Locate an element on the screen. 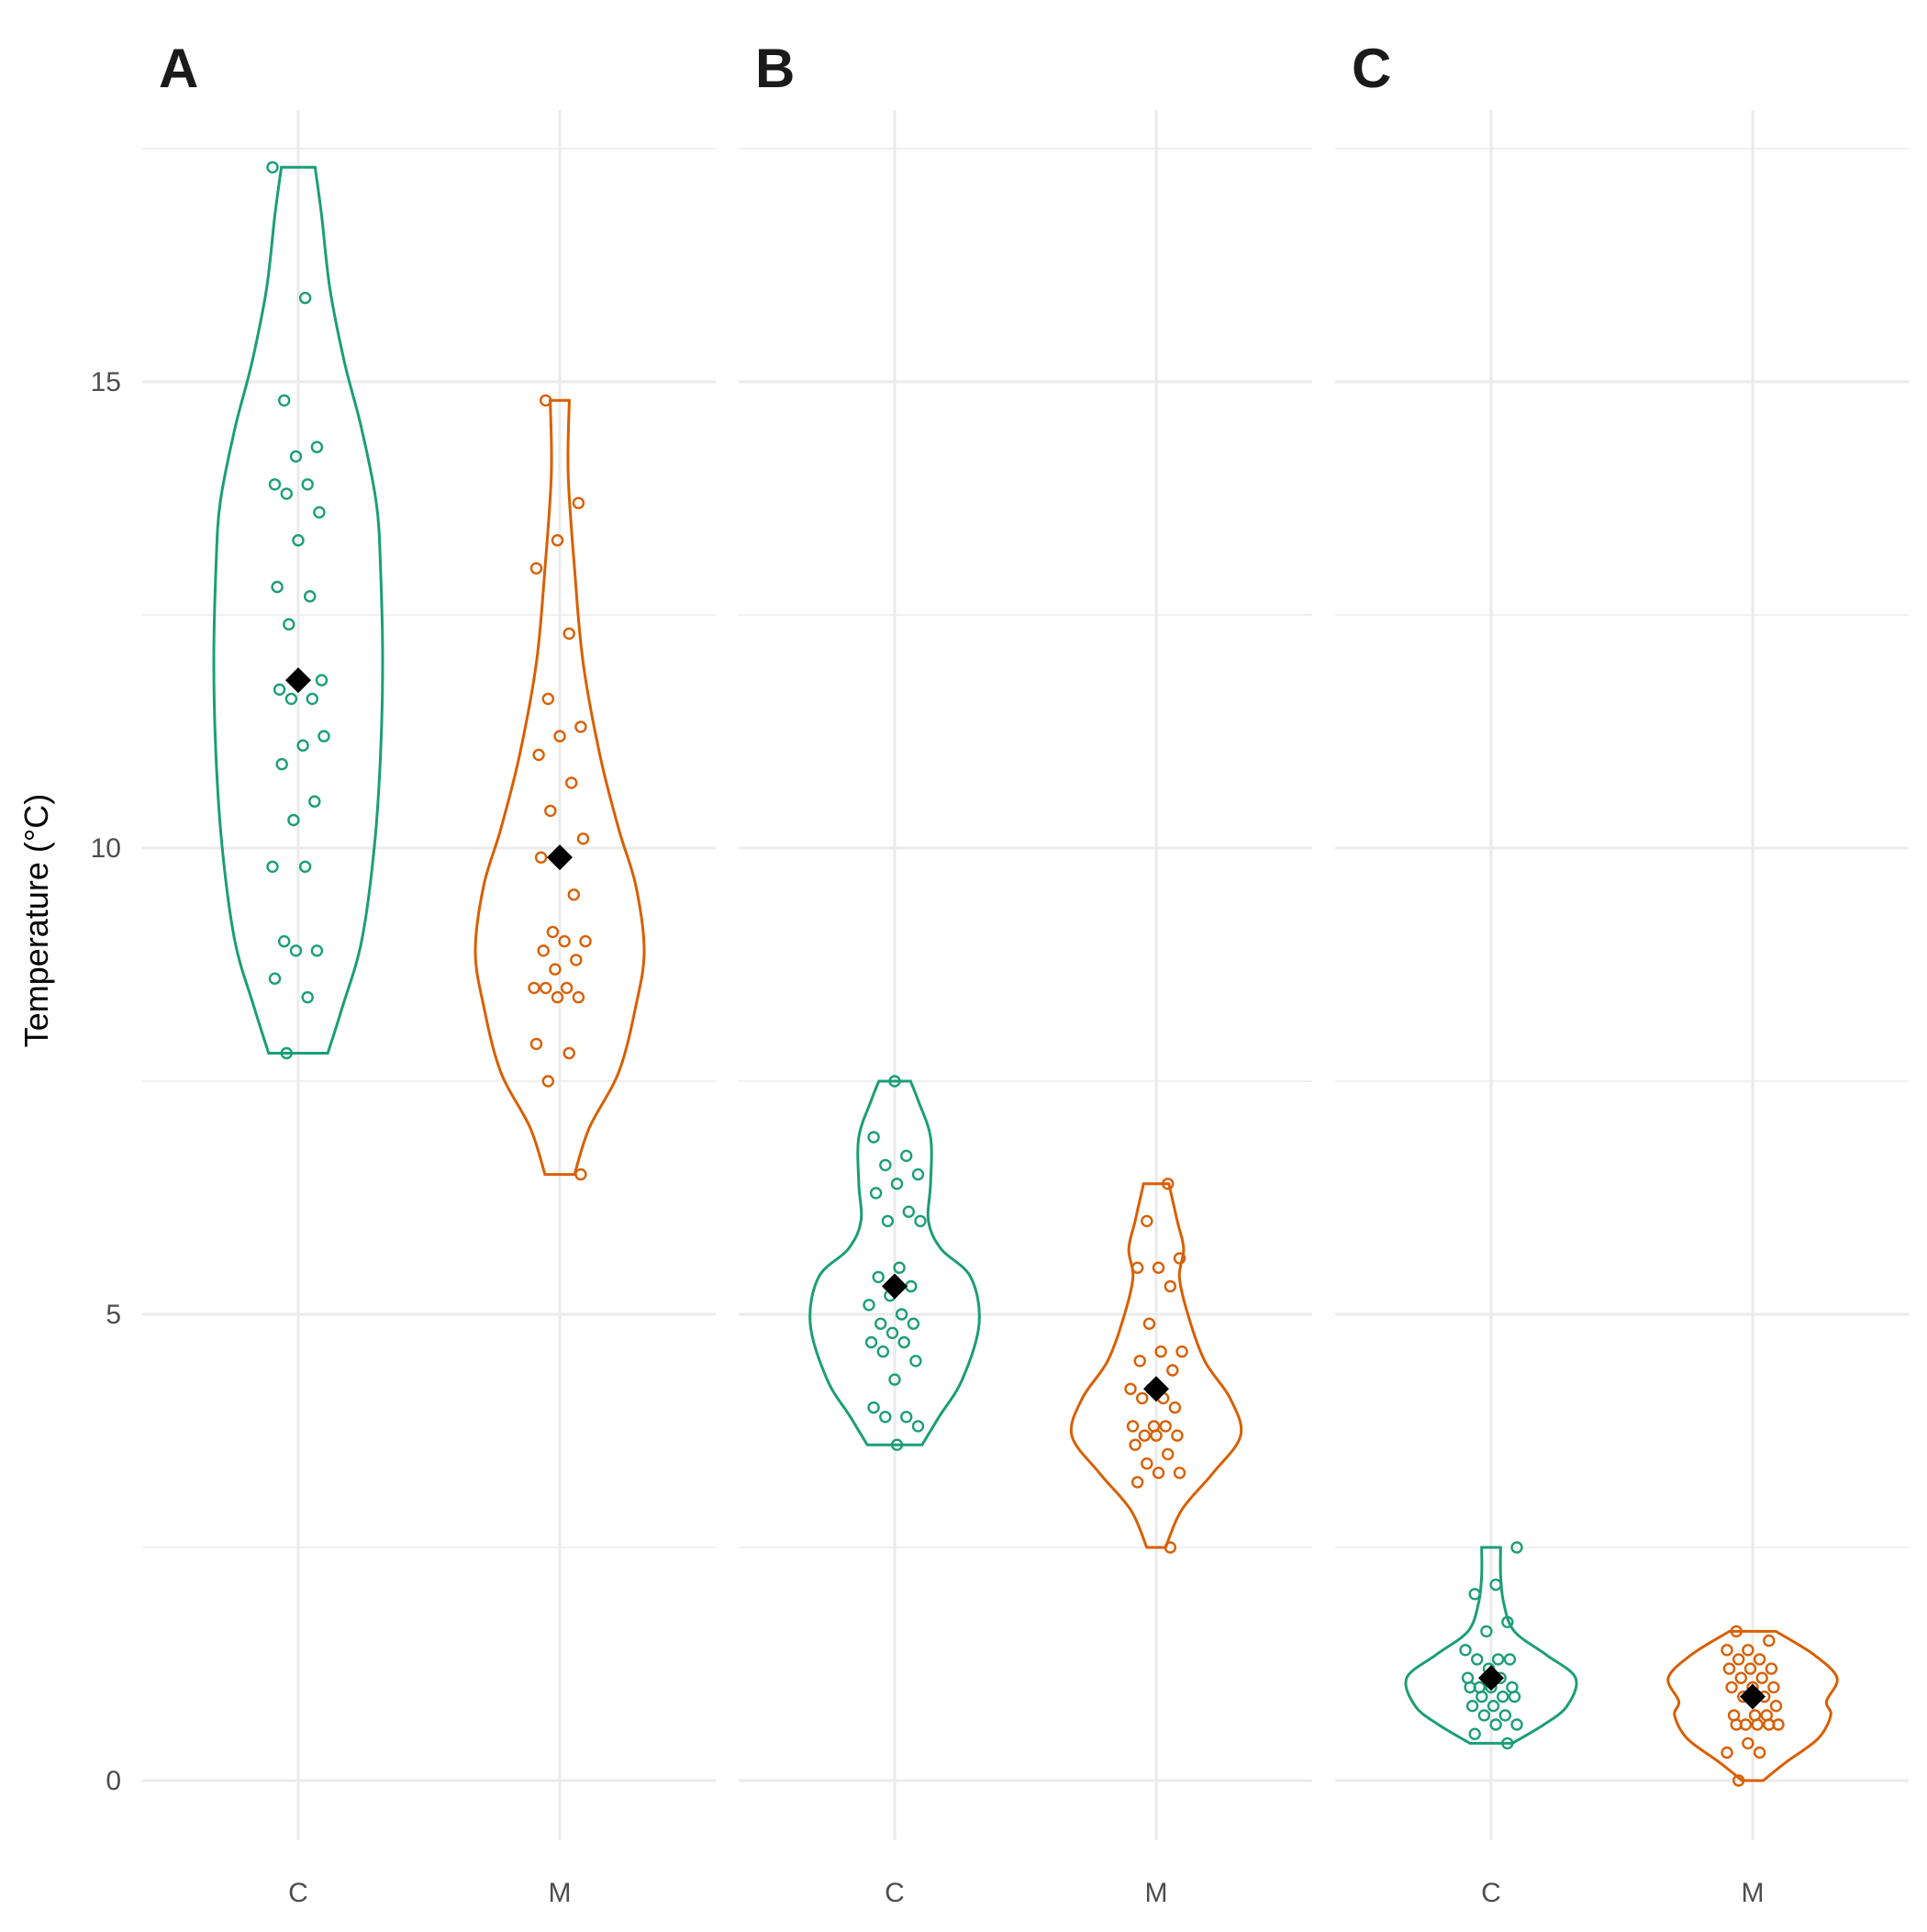 The image size is (1927, 1932). y-tick-label: 15 is located at coordinates (106, 382).